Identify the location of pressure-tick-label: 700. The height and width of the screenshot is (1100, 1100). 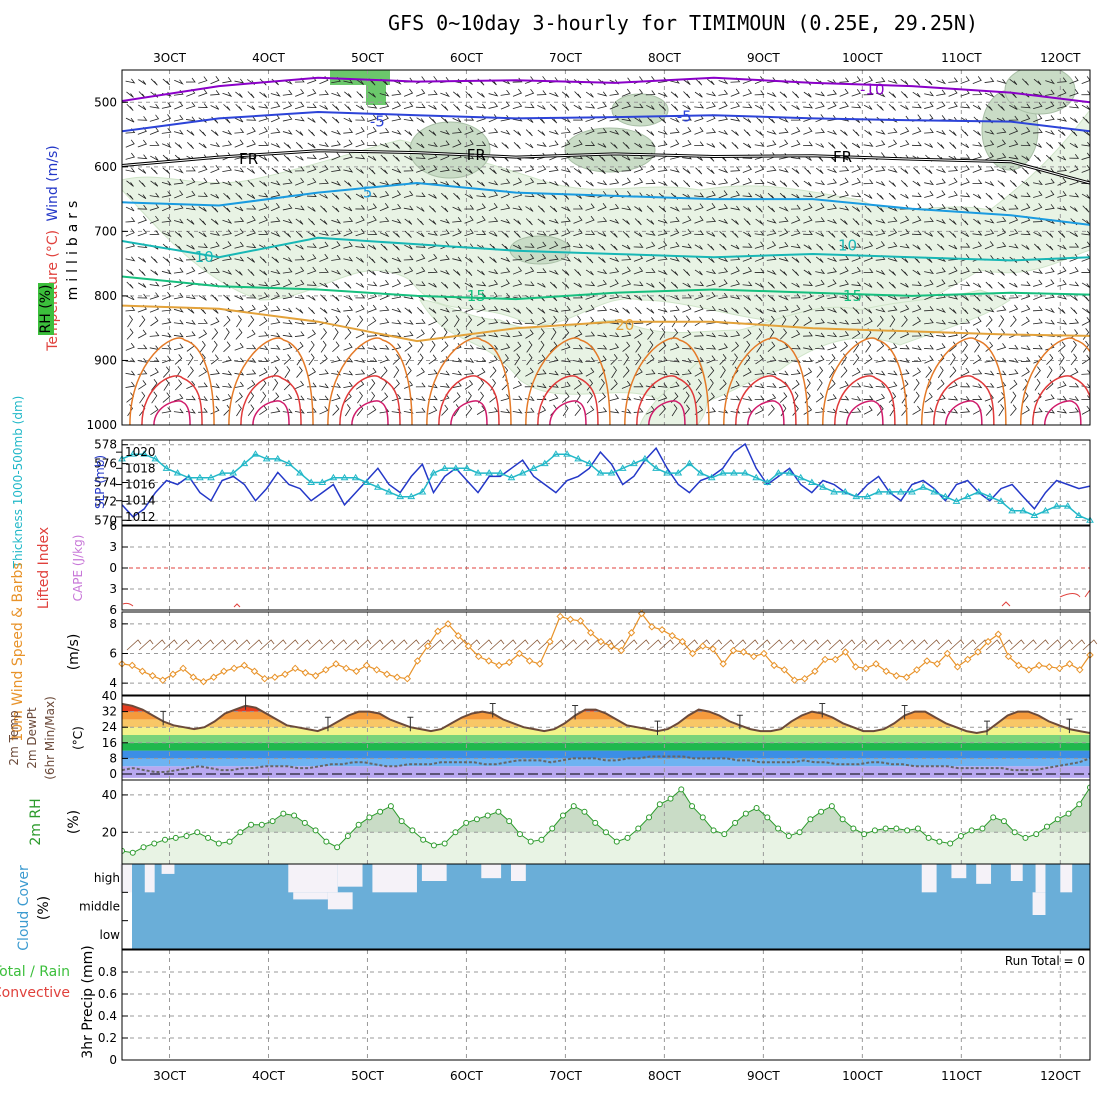
(105, 231).